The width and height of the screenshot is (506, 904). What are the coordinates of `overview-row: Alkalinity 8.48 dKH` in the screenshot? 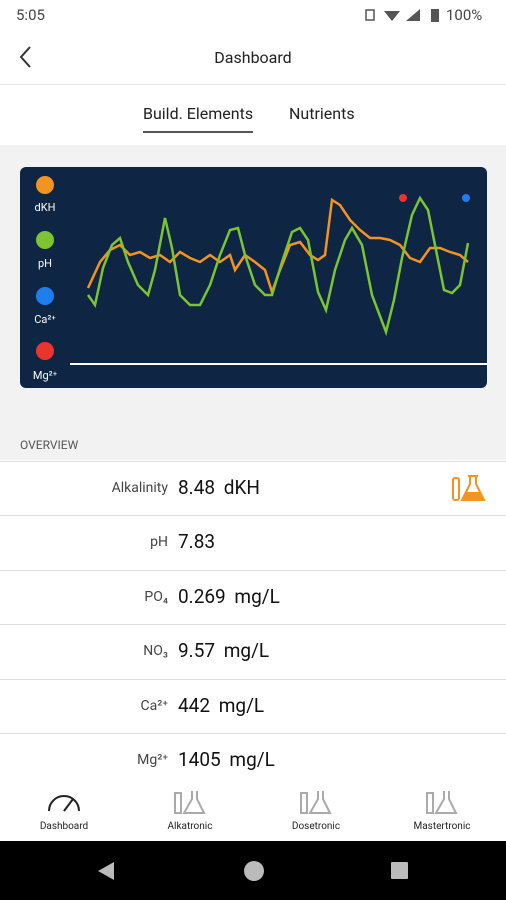 It's located at (253, 488).